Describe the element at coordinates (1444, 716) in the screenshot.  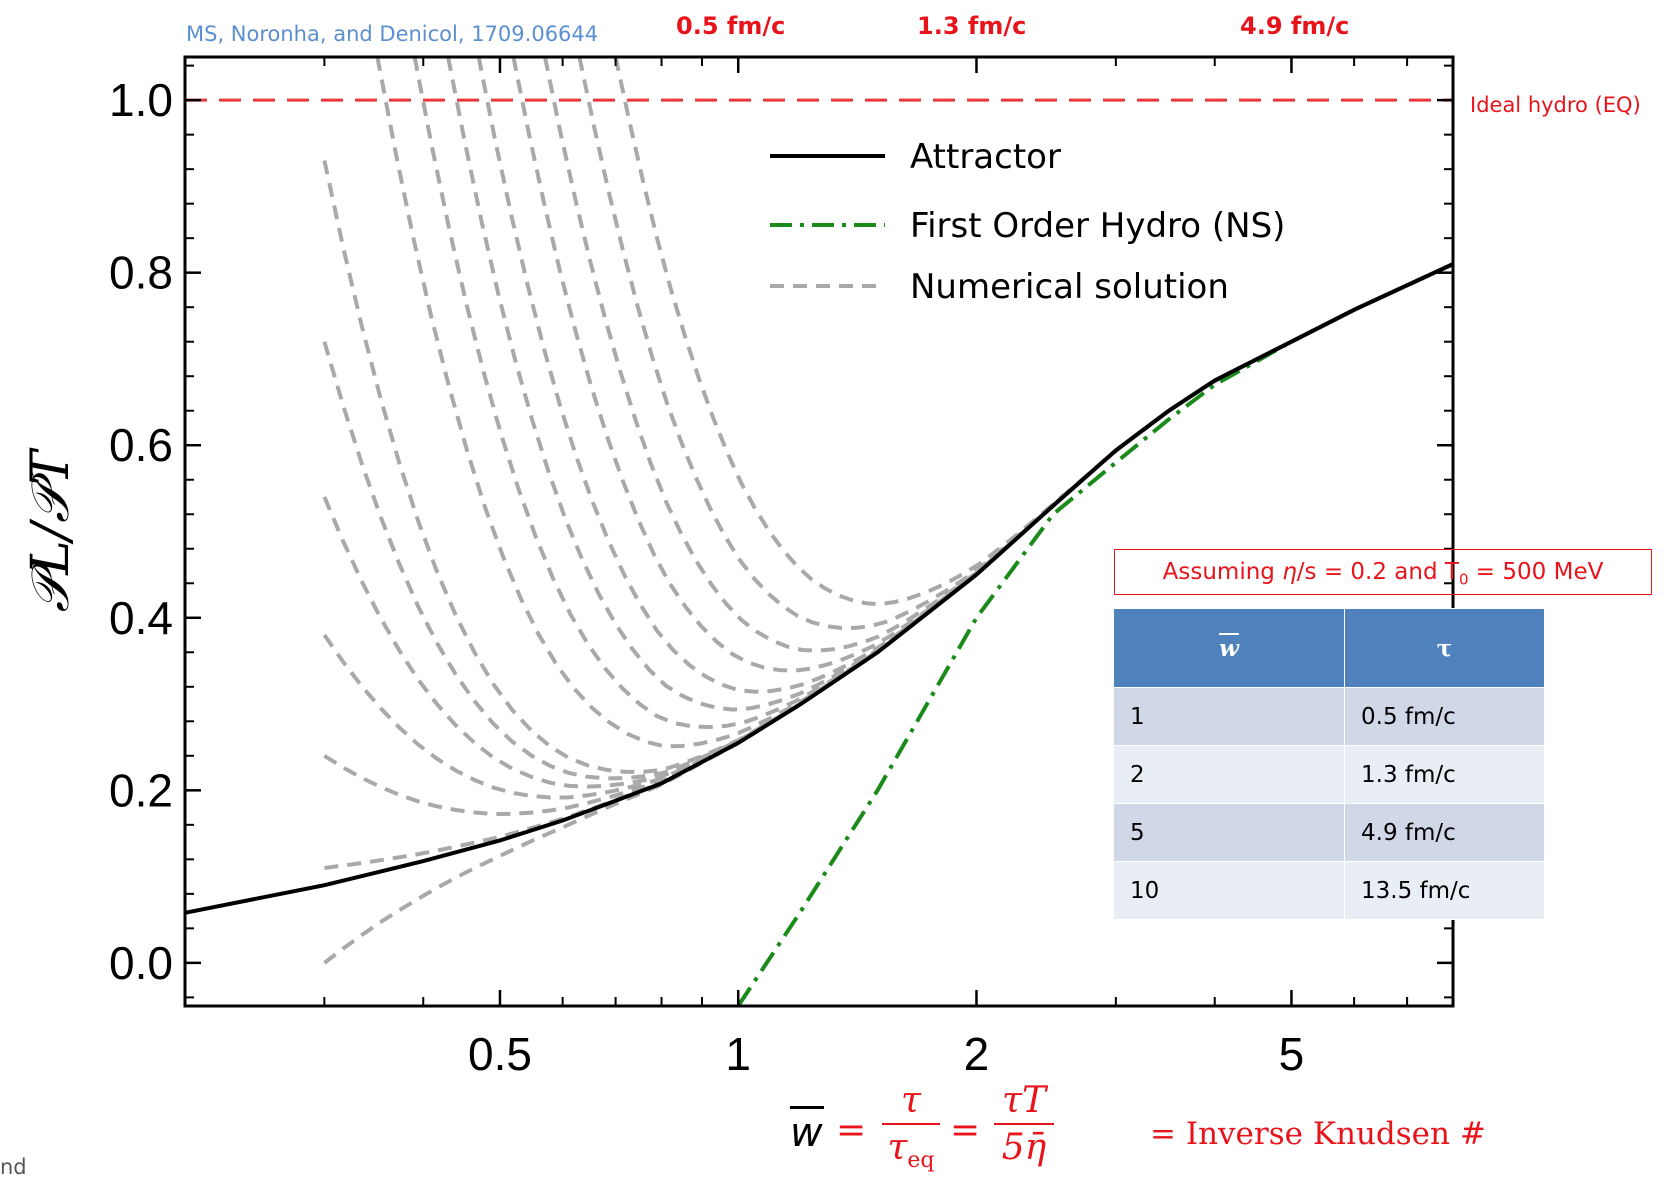
I see `table-cell-tau: 0.5 fm/c` at that location.